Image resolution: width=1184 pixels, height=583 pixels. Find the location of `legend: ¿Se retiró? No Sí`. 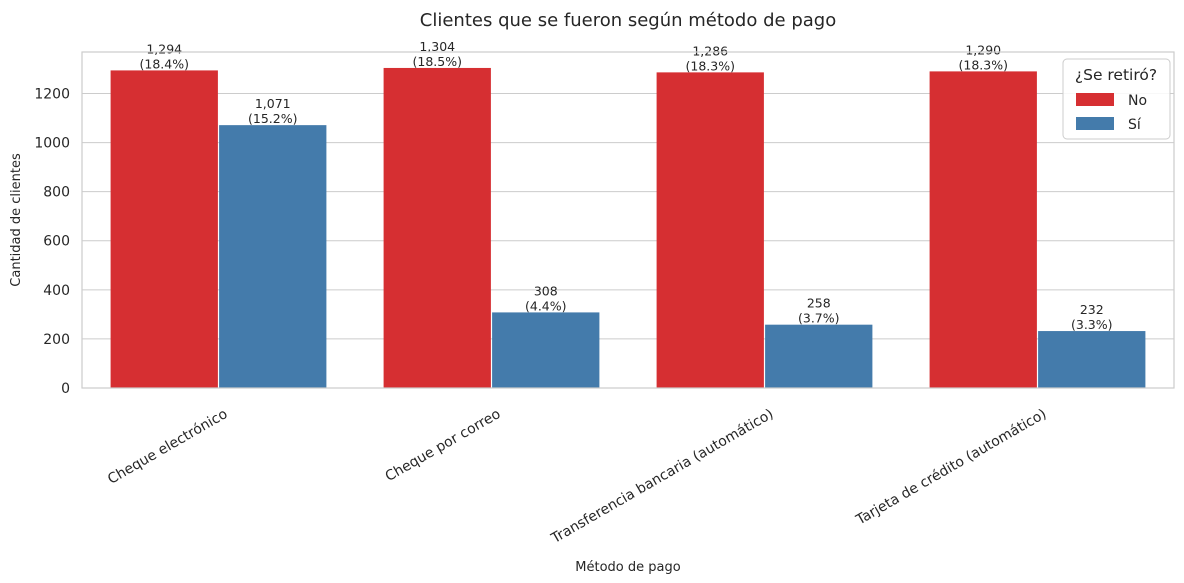

legend: ¿Se retiró? No Sí is located at coordinates (1116, 99).